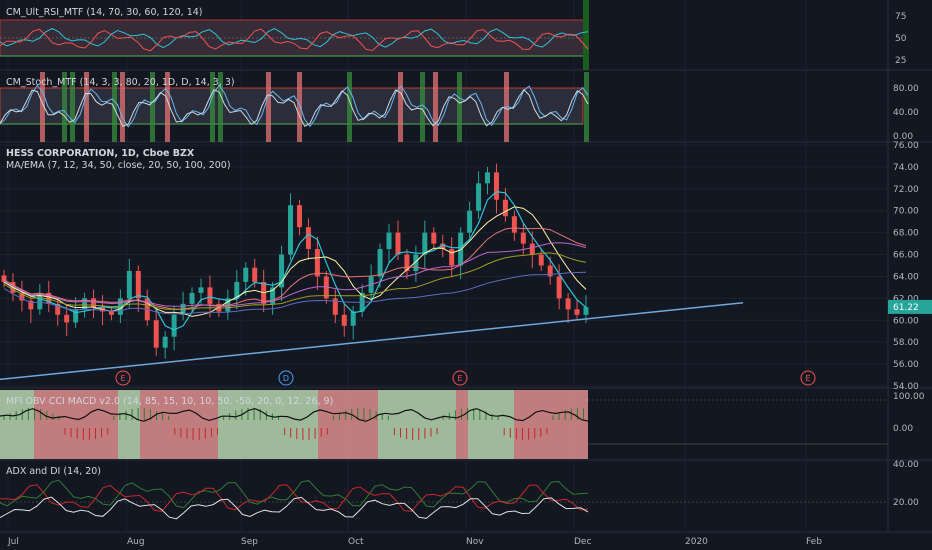 The image size is (932, 550). Describe the element at coordinates (901, 39) in the screenshot. I see `rsi-tick-label: 50` at that location.